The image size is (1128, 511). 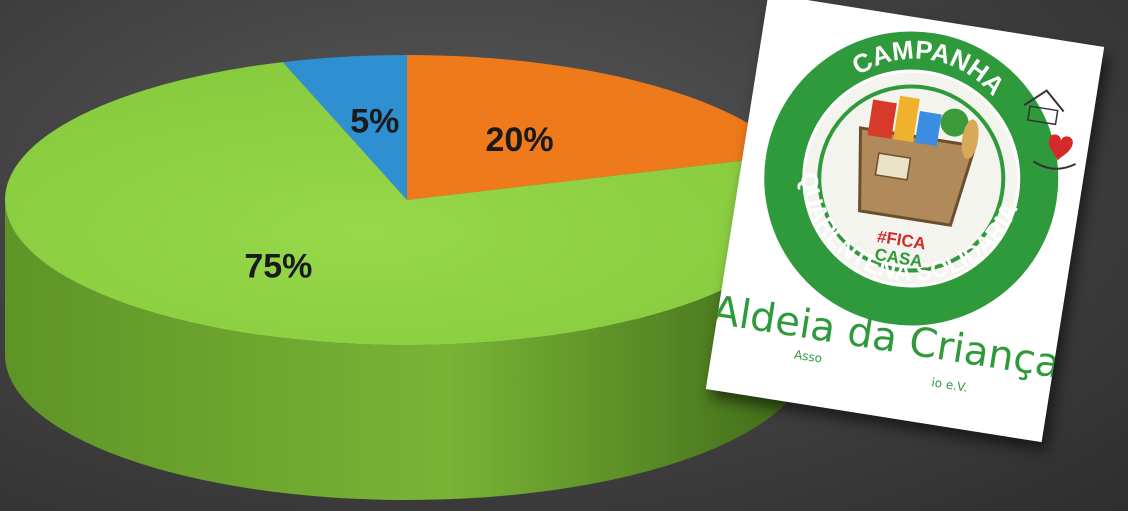 I want to click on heart-hand-icon, so click(x=1054, y=152).